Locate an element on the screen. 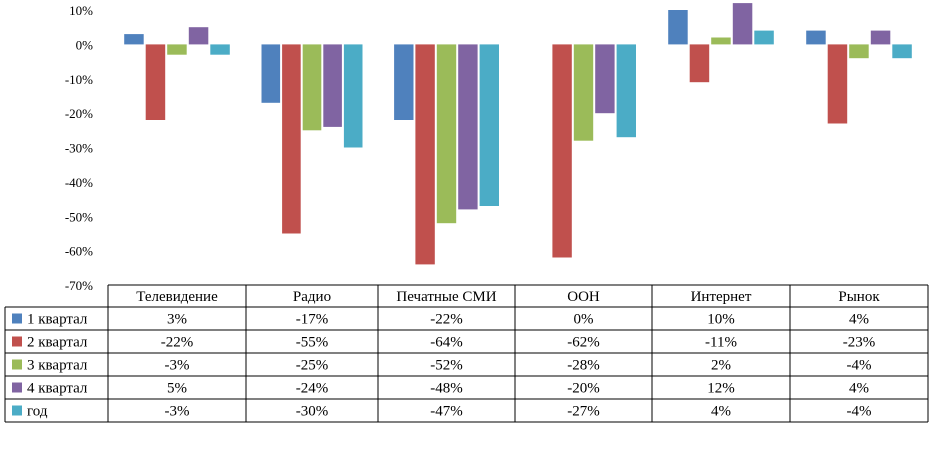  data-label: 12% is located at coordinates (721, 389).